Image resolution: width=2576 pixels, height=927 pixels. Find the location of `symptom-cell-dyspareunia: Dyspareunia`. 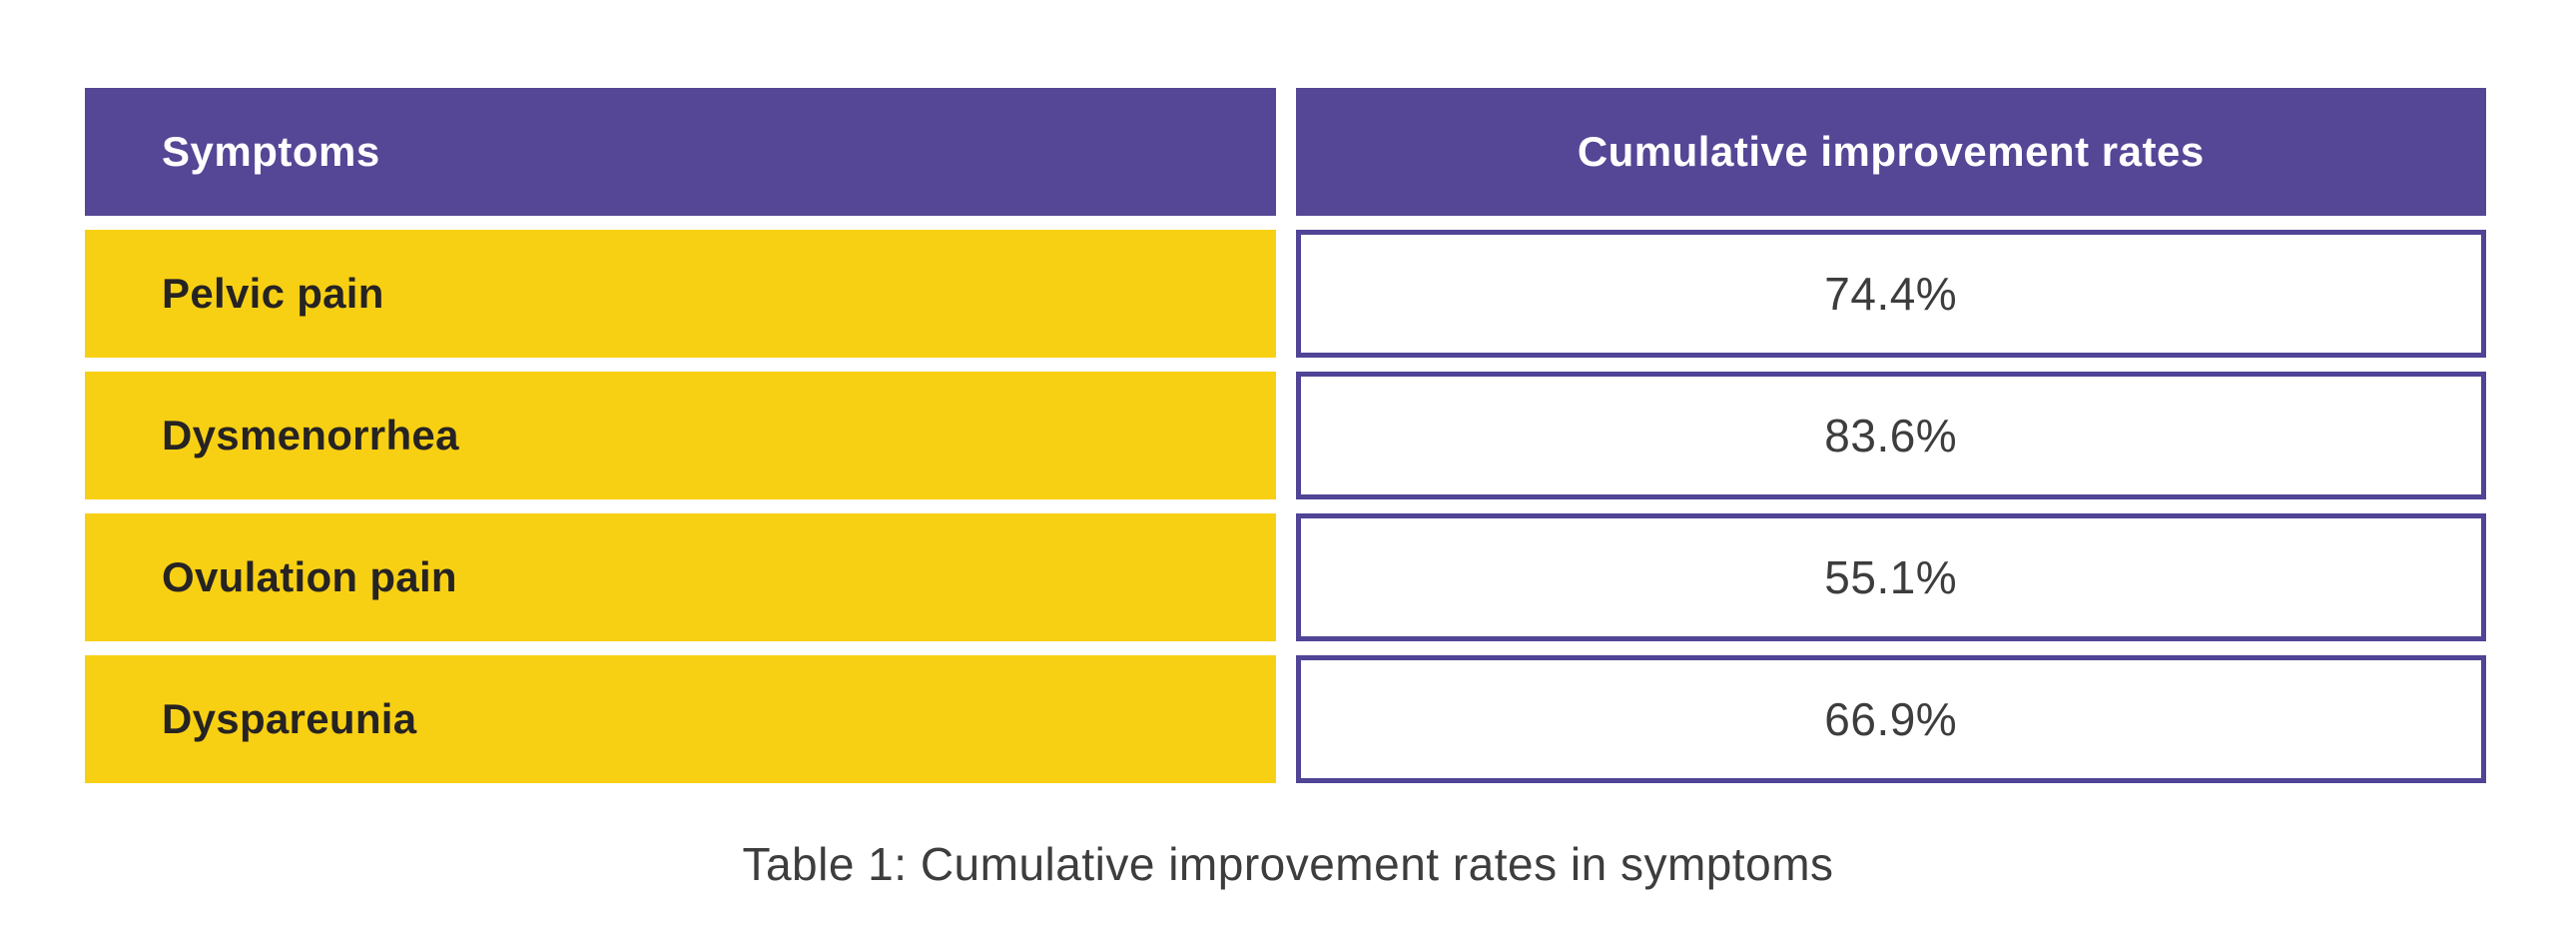

symptom-cell-dyspareunia: Dyspareunia is located at coordinates (680, 719).